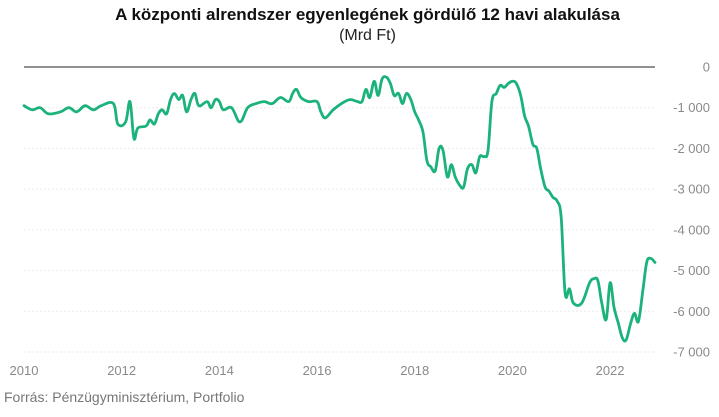  What do you see at coordinates (24, 370) in the screenshot?
I see `x-tick-label: 2010` at bounding box center [24, 370].